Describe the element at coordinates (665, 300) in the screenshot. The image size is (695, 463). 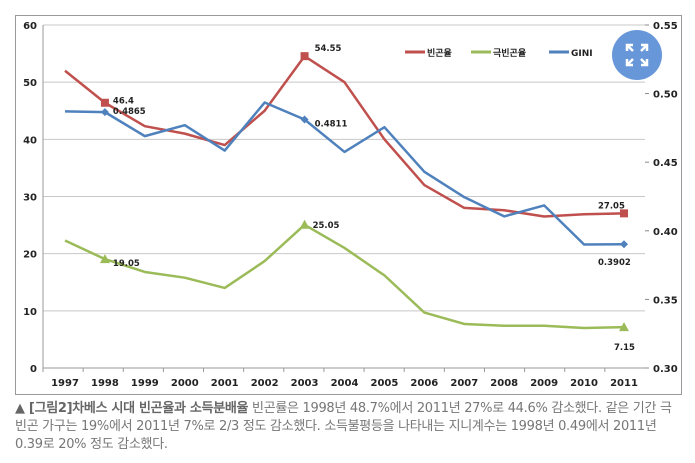
I see `right-tick-label: 0.35` at that location.